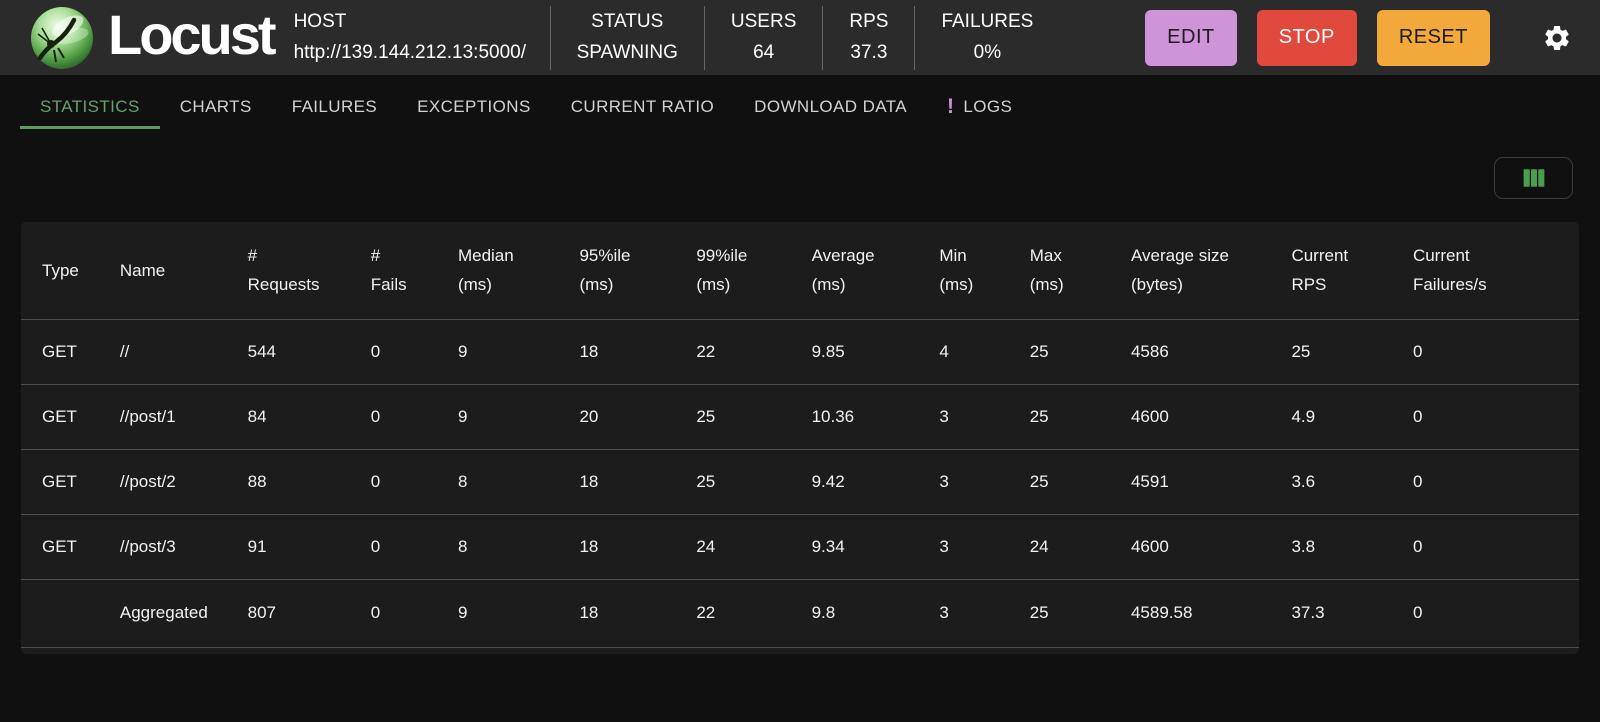 Image resolution: width=1600 pixels, height=722 pixels. I want to click on table-row: GET // 544 0 9 18 22 9.85 4 25 4586 25 0, so click(800, 351).